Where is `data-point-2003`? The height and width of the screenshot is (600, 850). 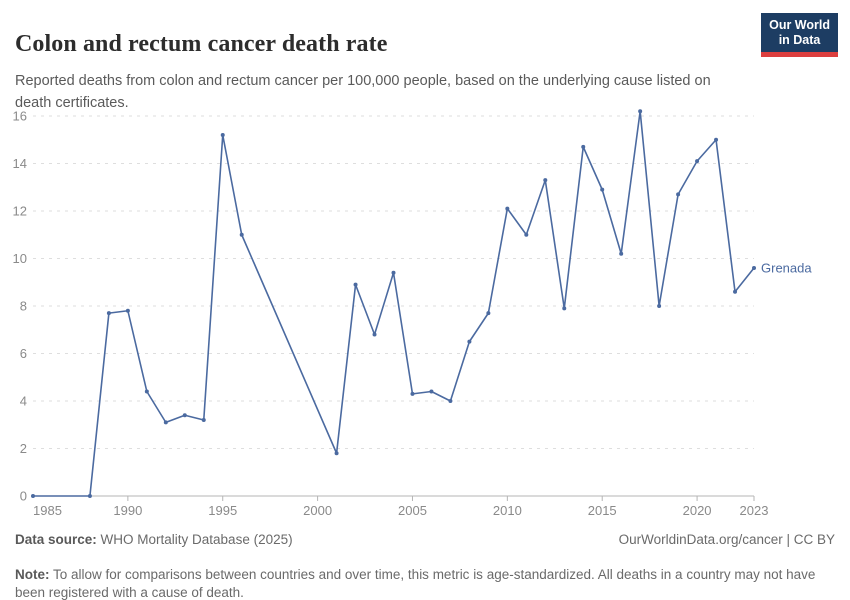 data-point-2003 is located at coordinates (374, 334).